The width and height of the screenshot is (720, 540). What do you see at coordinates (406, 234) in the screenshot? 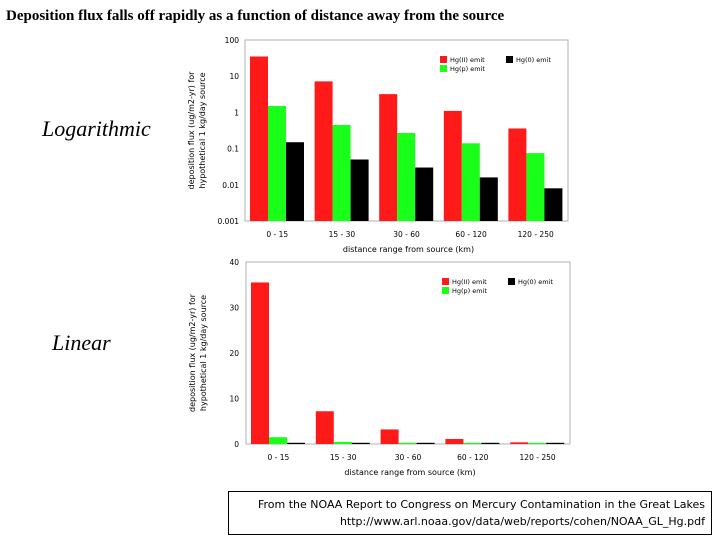
I see `chart1-x-tick-label: 30 - 60` at bounding box center [406, 234].